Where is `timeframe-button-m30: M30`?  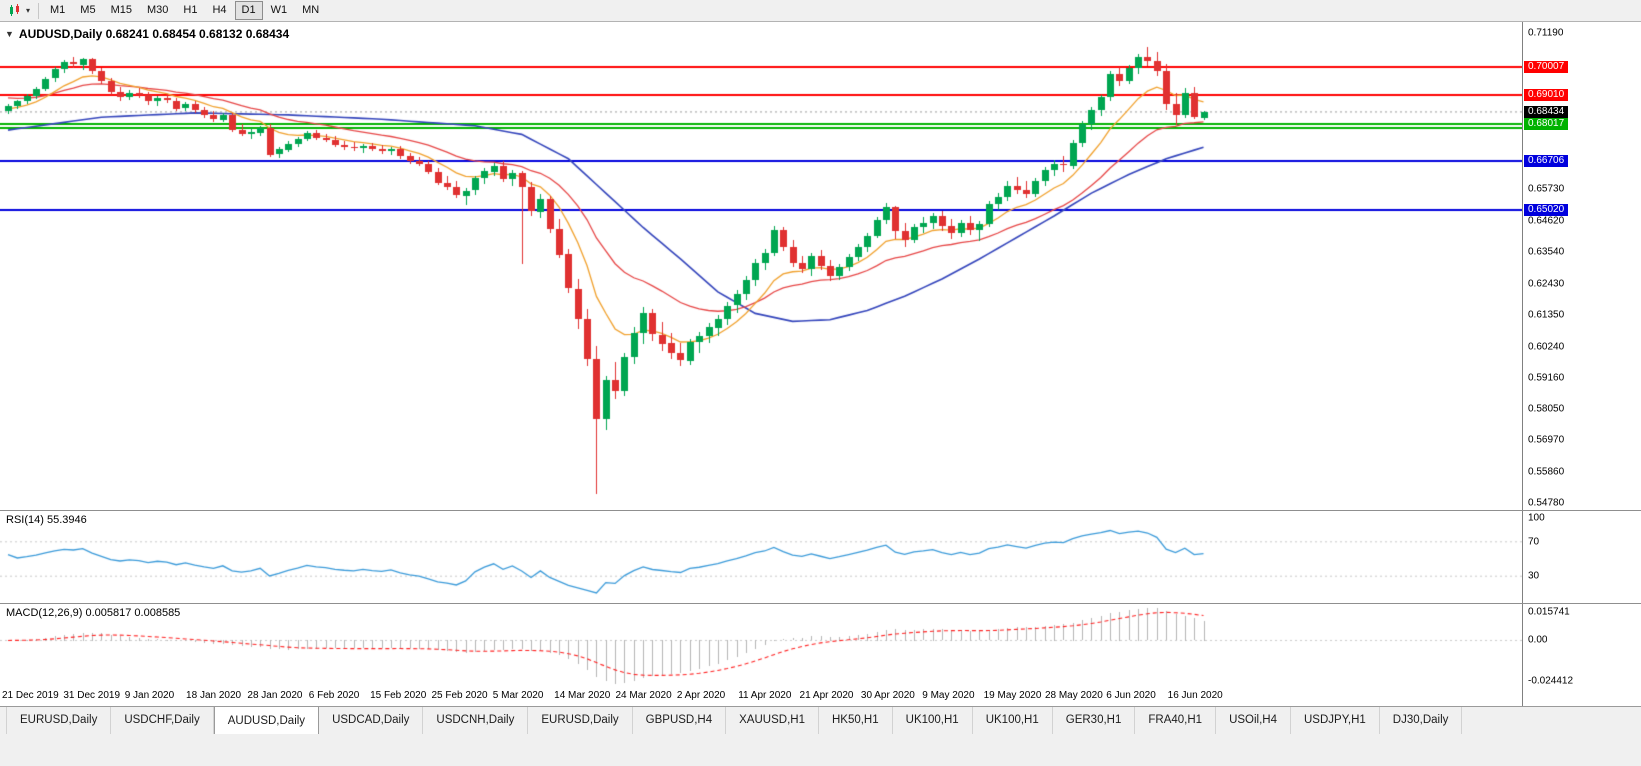
timeframe-button-m30: M30 is located at coordinates (157, 10).